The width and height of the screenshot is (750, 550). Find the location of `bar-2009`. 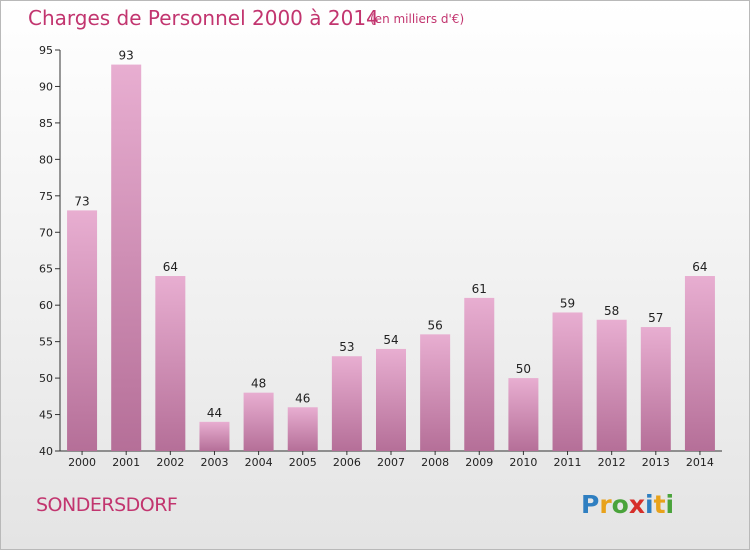

bar-2009 is located at coordinates (479, 374).